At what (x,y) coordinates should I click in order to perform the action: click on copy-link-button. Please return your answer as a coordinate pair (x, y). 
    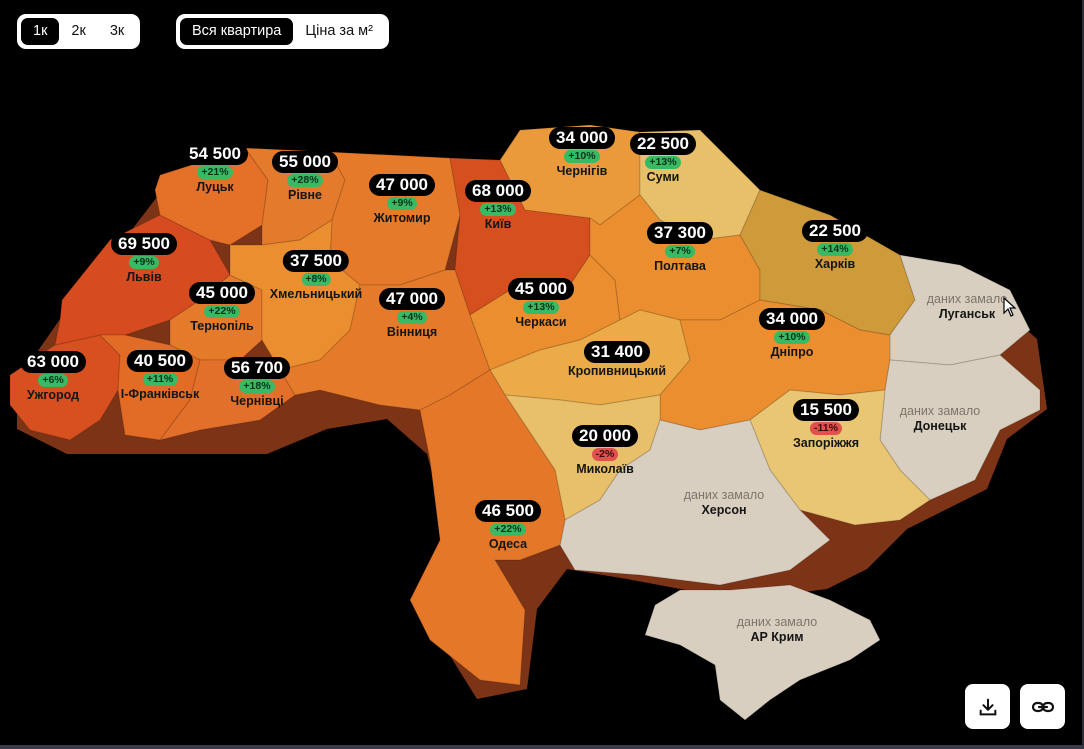
    Looking at the image, I should click on (1042, 706).